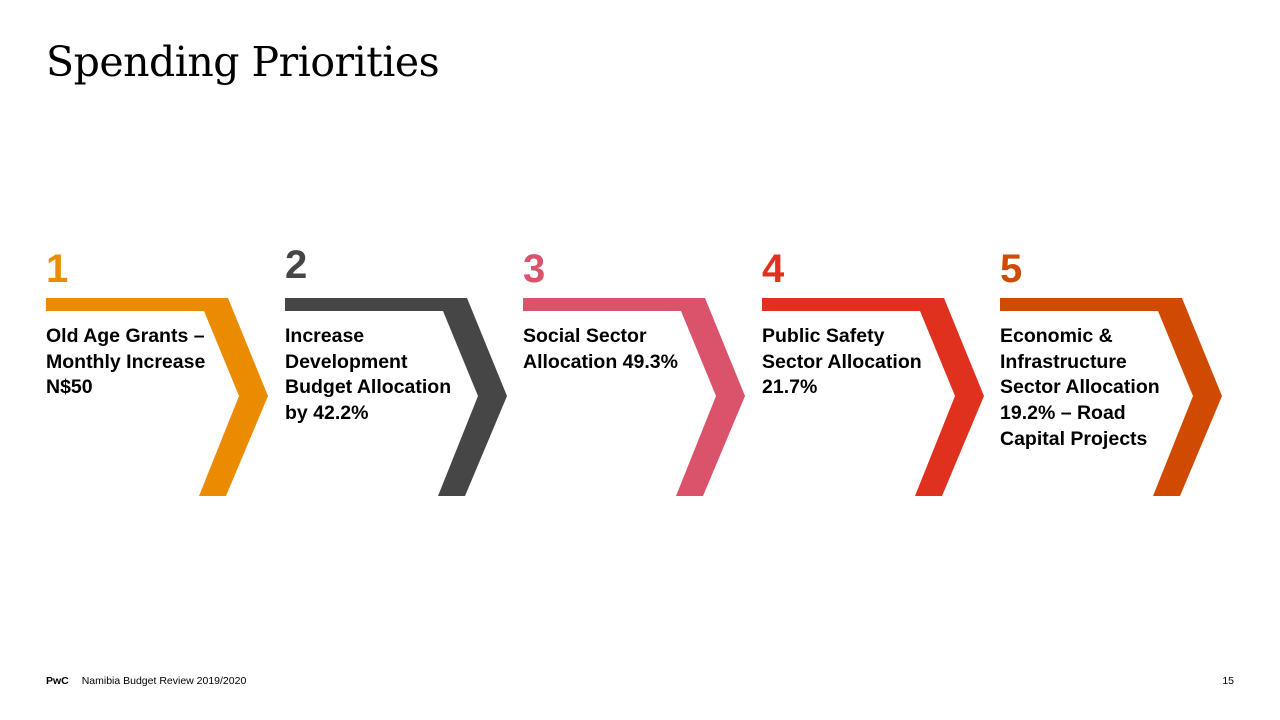  Describe the element at coordinates (773, 269) in the screenshot. I see `step-number-4: 4` at that location.